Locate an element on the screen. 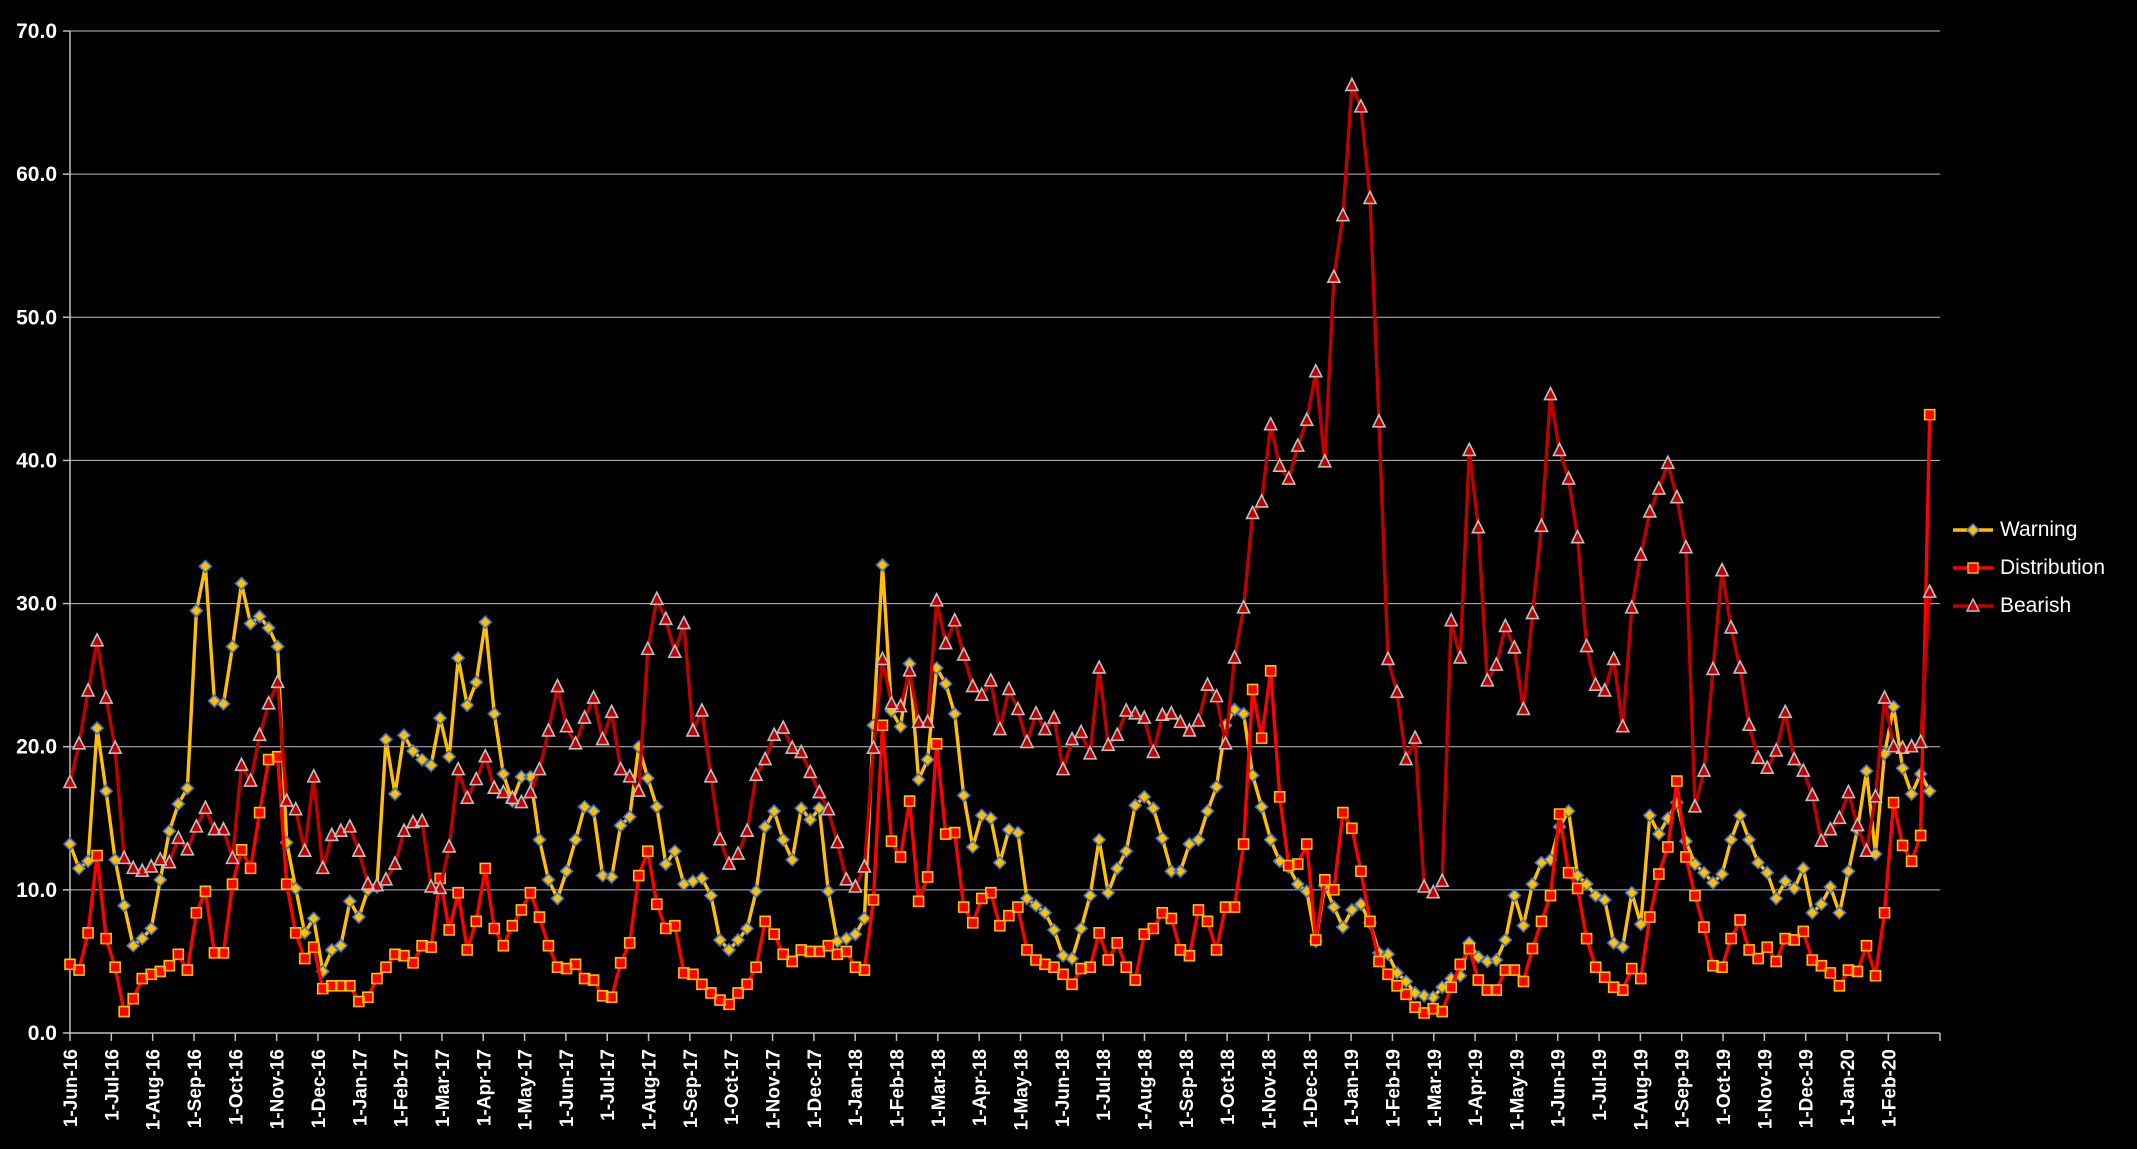 The image size is (2137, 1149). x-tick-label: 1-Mar-19 is located at coordinates (1435, 1088).